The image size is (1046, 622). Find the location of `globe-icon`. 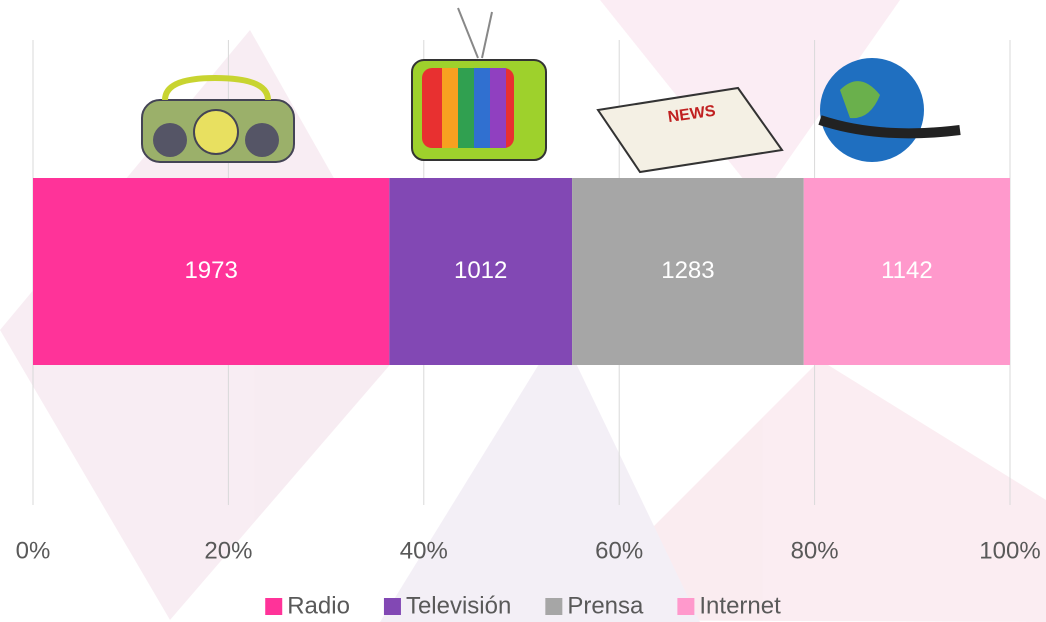

globe-icon is located at coordinates (889, 110).